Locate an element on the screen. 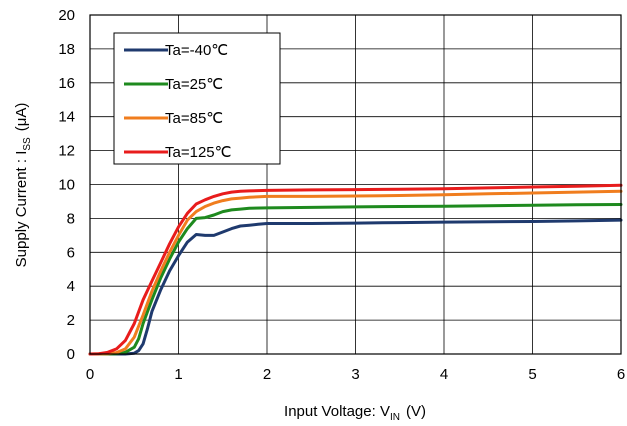  x-tick-label: 5 is located at coordinates (532, 374).